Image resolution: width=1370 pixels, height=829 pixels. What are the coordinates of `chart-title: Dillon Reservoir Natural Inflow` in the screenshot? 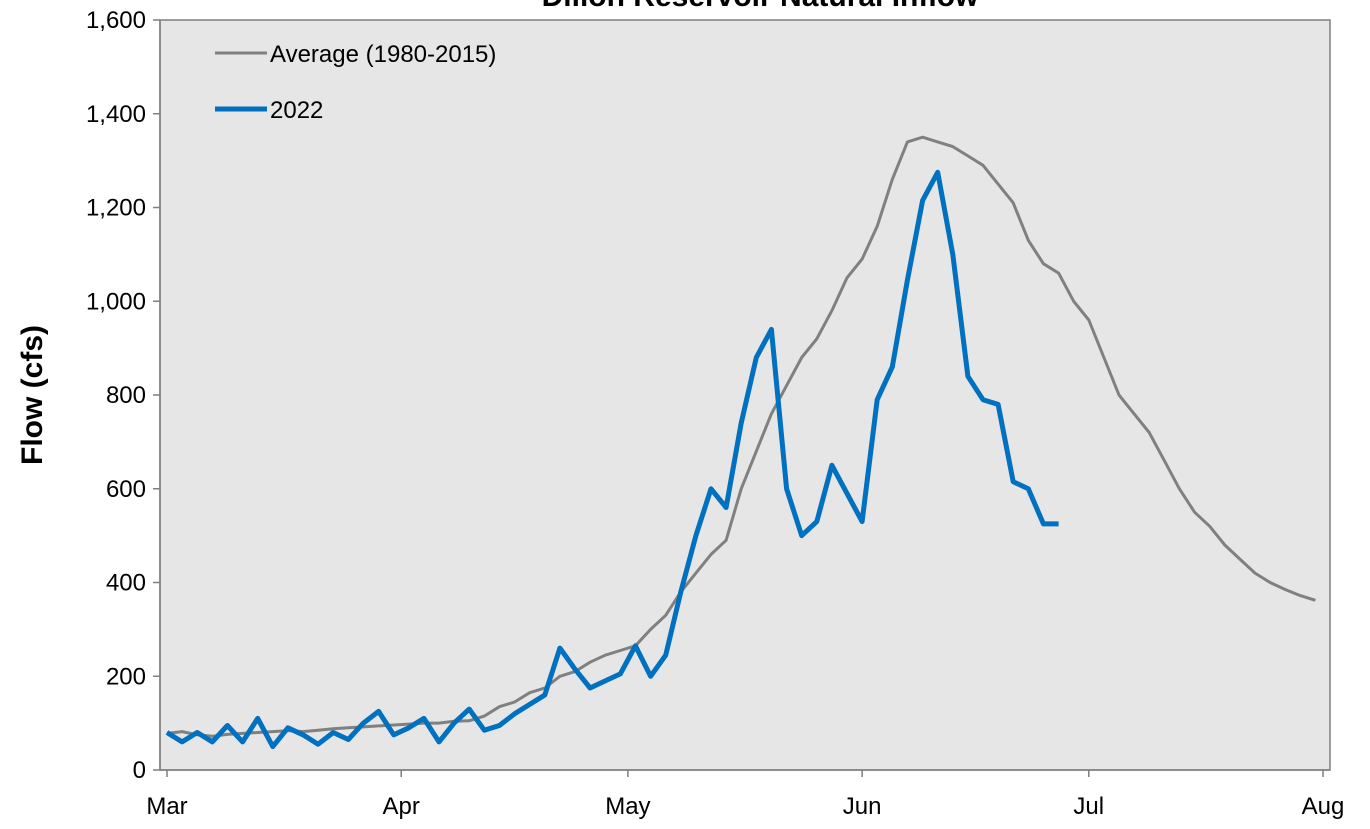 It's located at (760, 6).